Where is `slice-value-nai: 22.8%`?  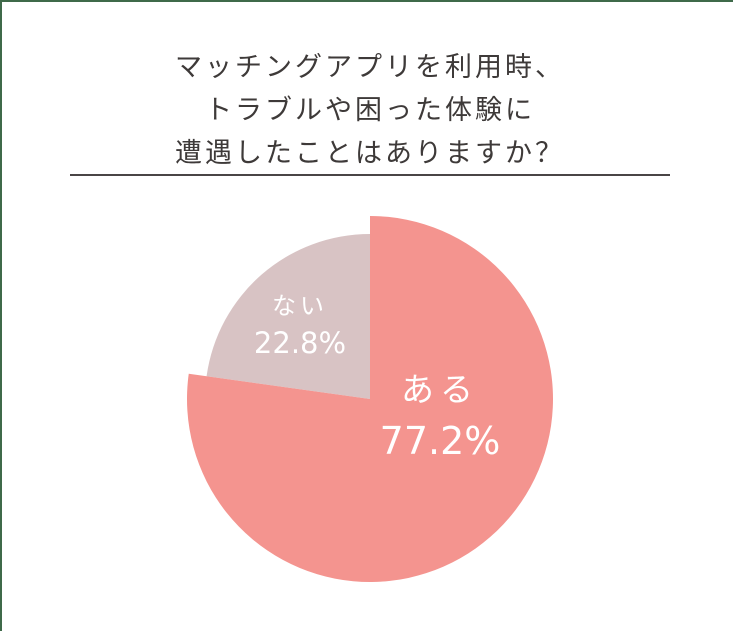
slice-value-nai: 22.8% is located at coordinates (300, 343).